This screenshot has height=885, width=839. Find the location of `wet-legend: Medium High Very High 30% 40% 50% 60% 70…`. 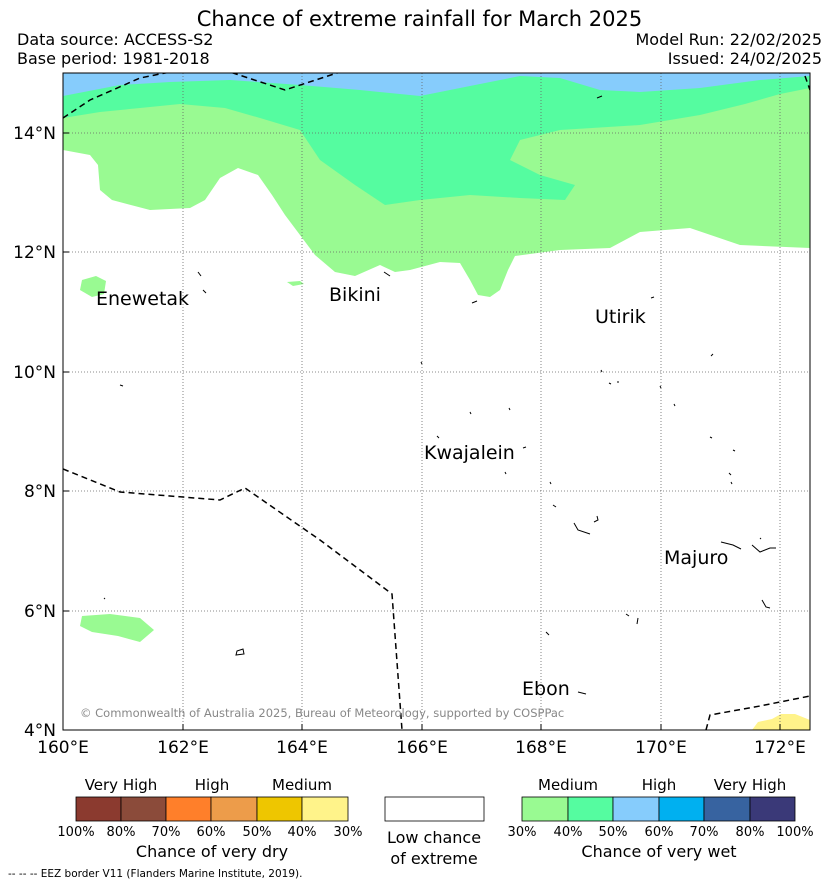

wet-legend: Medium High Very High 30% 40% 50% 60% 70… is located at coordinates (661, 818).